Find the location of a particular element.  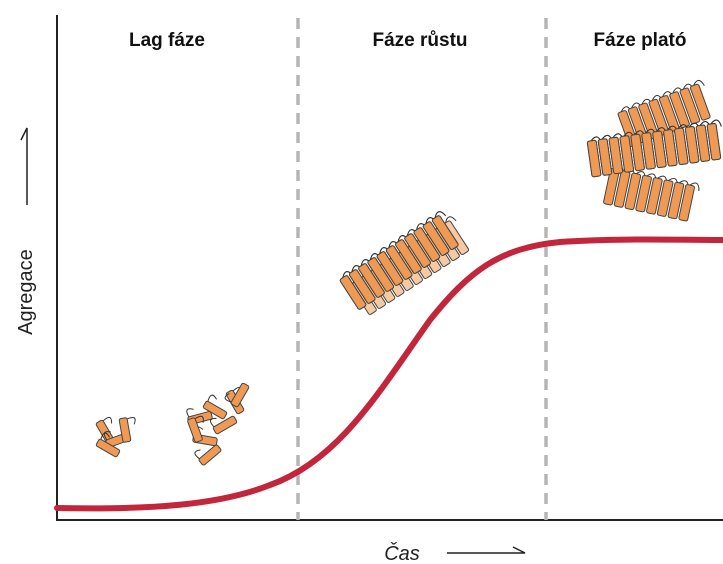

phase-label: Fáze plató is located at coordinates (640, 40).